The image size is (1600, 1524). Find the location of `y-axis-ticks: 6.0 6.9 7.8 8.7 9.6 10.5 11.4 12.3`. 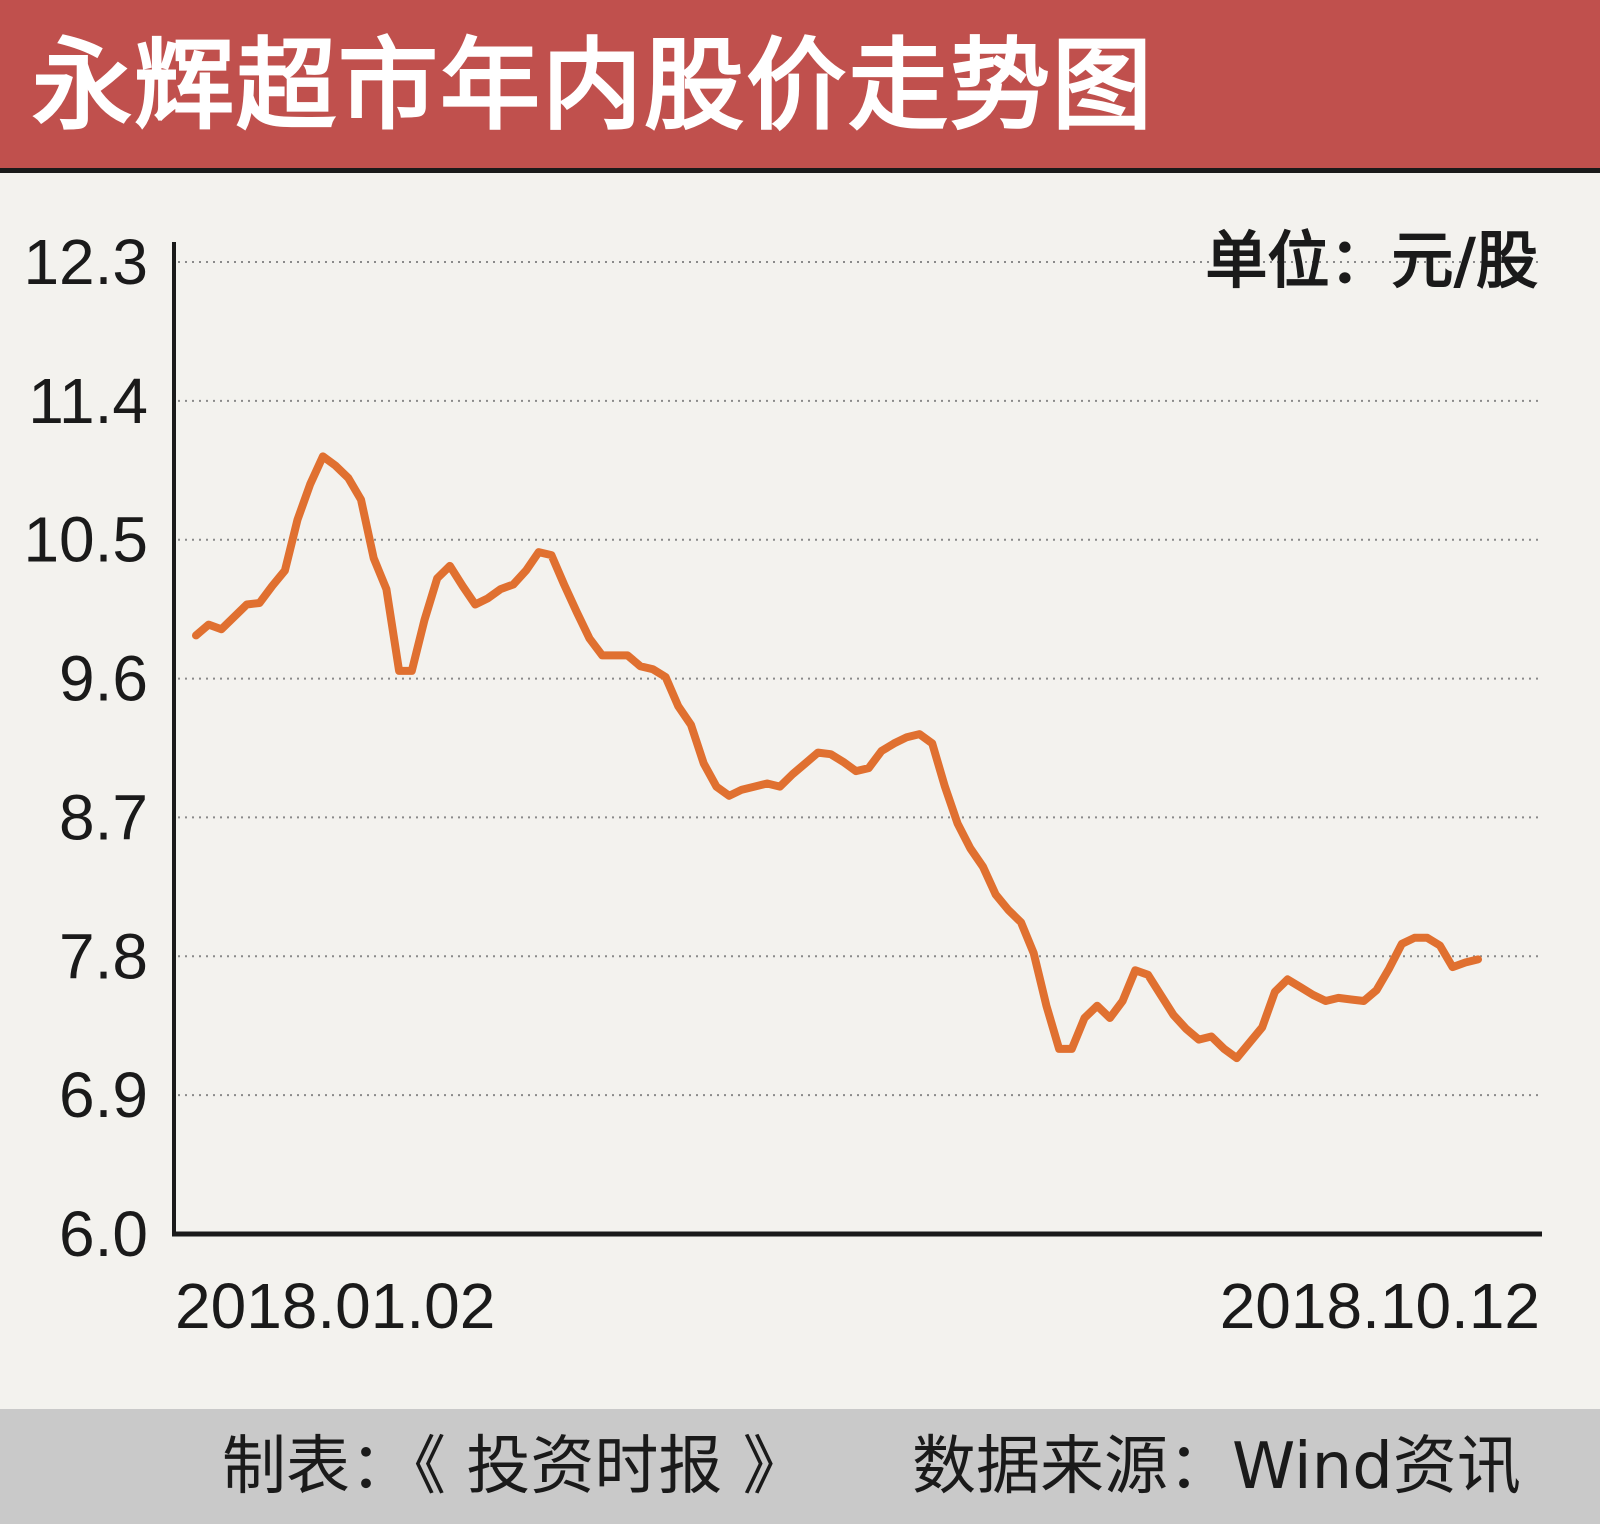

y-axis-ticks: 6.0 6.9 7.8 8.7 9.6 10.5 11.4 12.3 is located at coordinates (85, 748).